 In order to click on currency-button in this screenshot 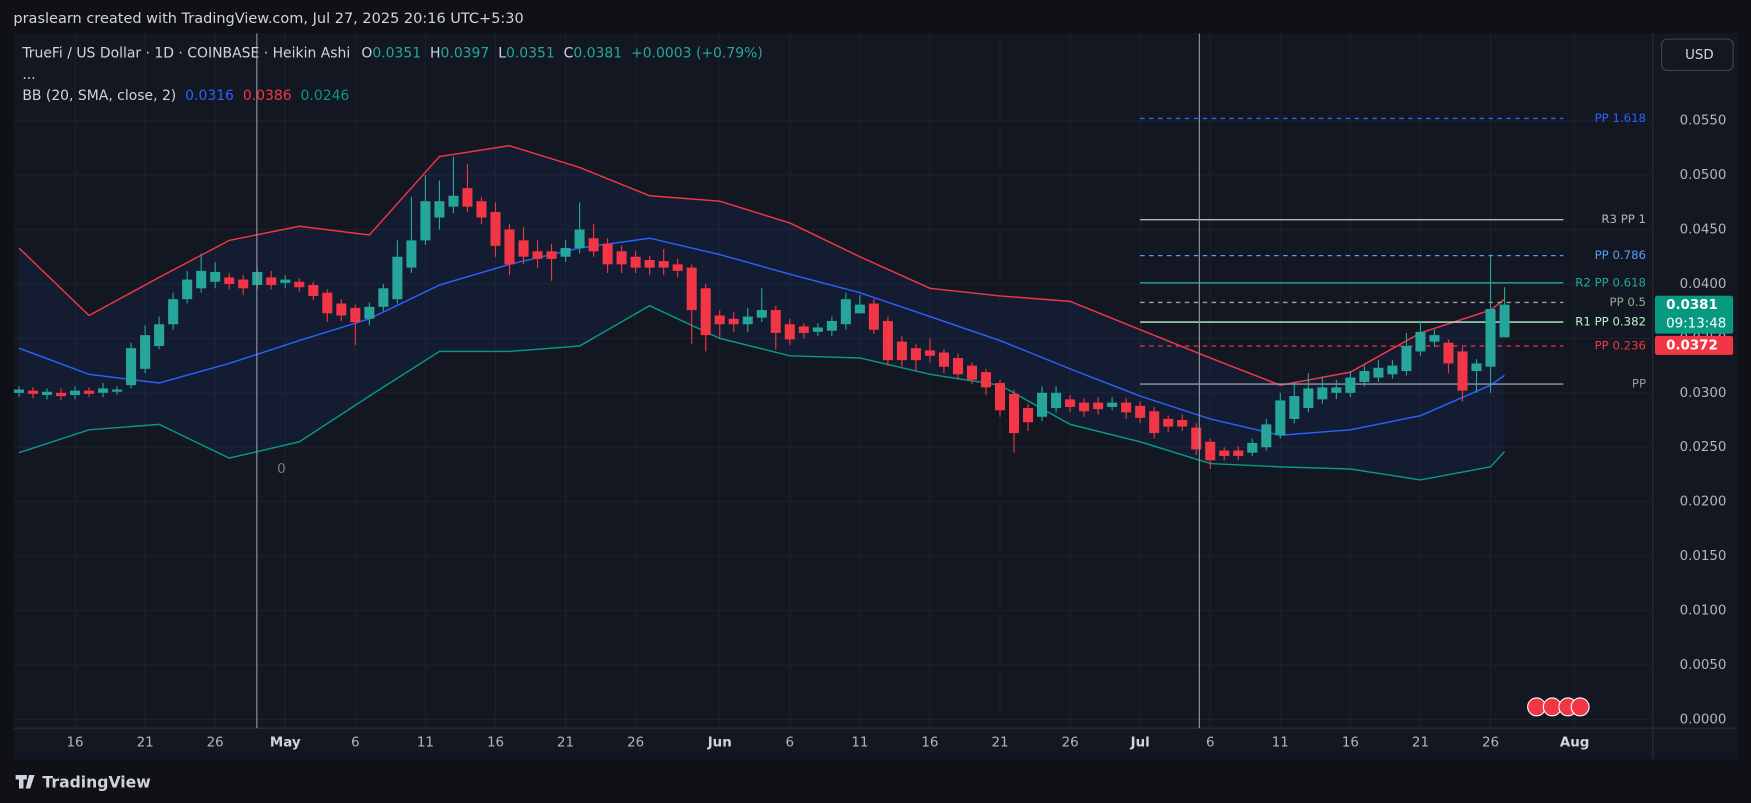, I will do `click(1697, 54)`.